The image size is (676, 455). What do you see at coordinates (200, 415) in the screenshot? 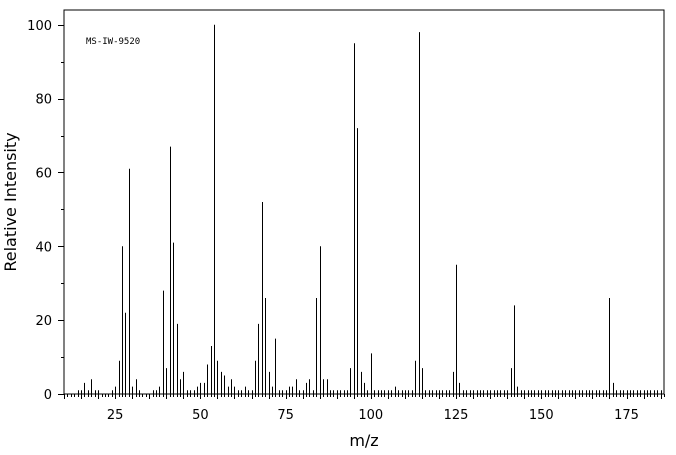
I see `x-tick-label: 50` at bounding box center [200, 415].